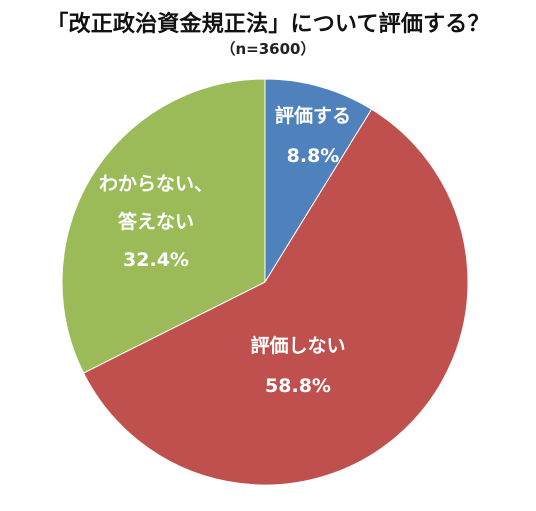 The image size is (536, 511). I want to click on chart-title: 「改正政治資金規正法」について評価する？, so click(268, 24).